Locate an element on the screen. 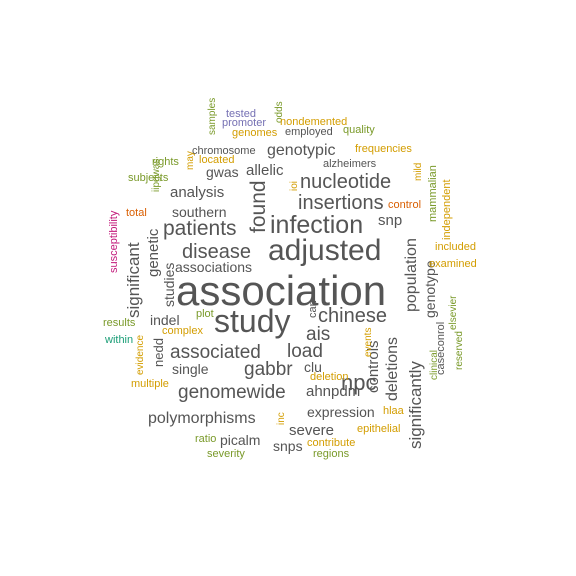  word-genomes: genomes is located at coordinates (255, 133).